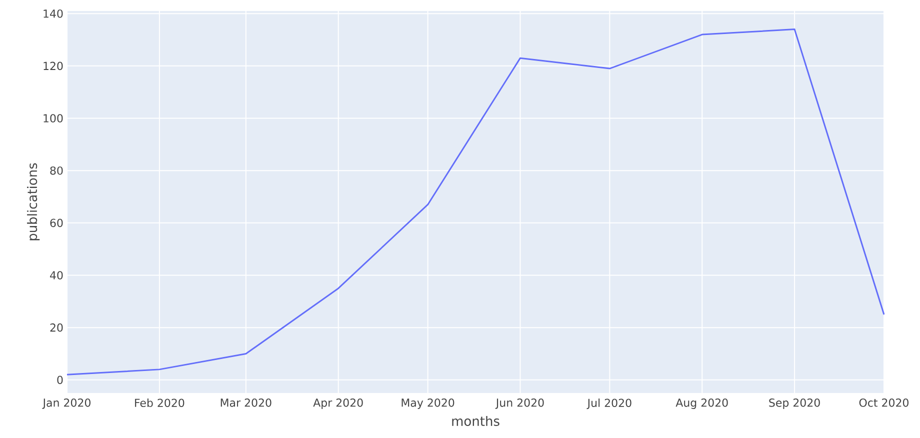 Image resolution: width=920 pixels, height=438 pixels. I want to click on x-tick-label: Feb 2020, so click(159, 403).